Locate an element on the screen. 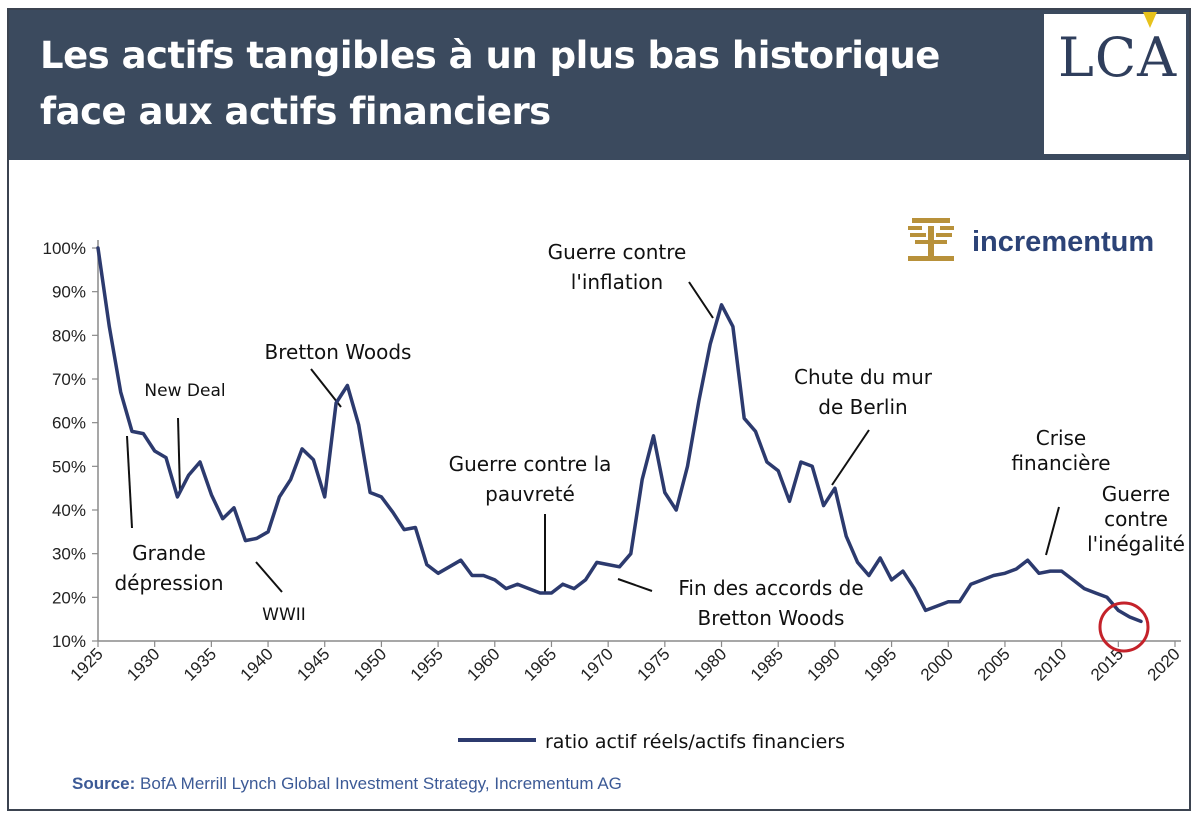 The width and height of the screenshot is (1200, 832). source-label: Source: is located at coordinates (104, 783).